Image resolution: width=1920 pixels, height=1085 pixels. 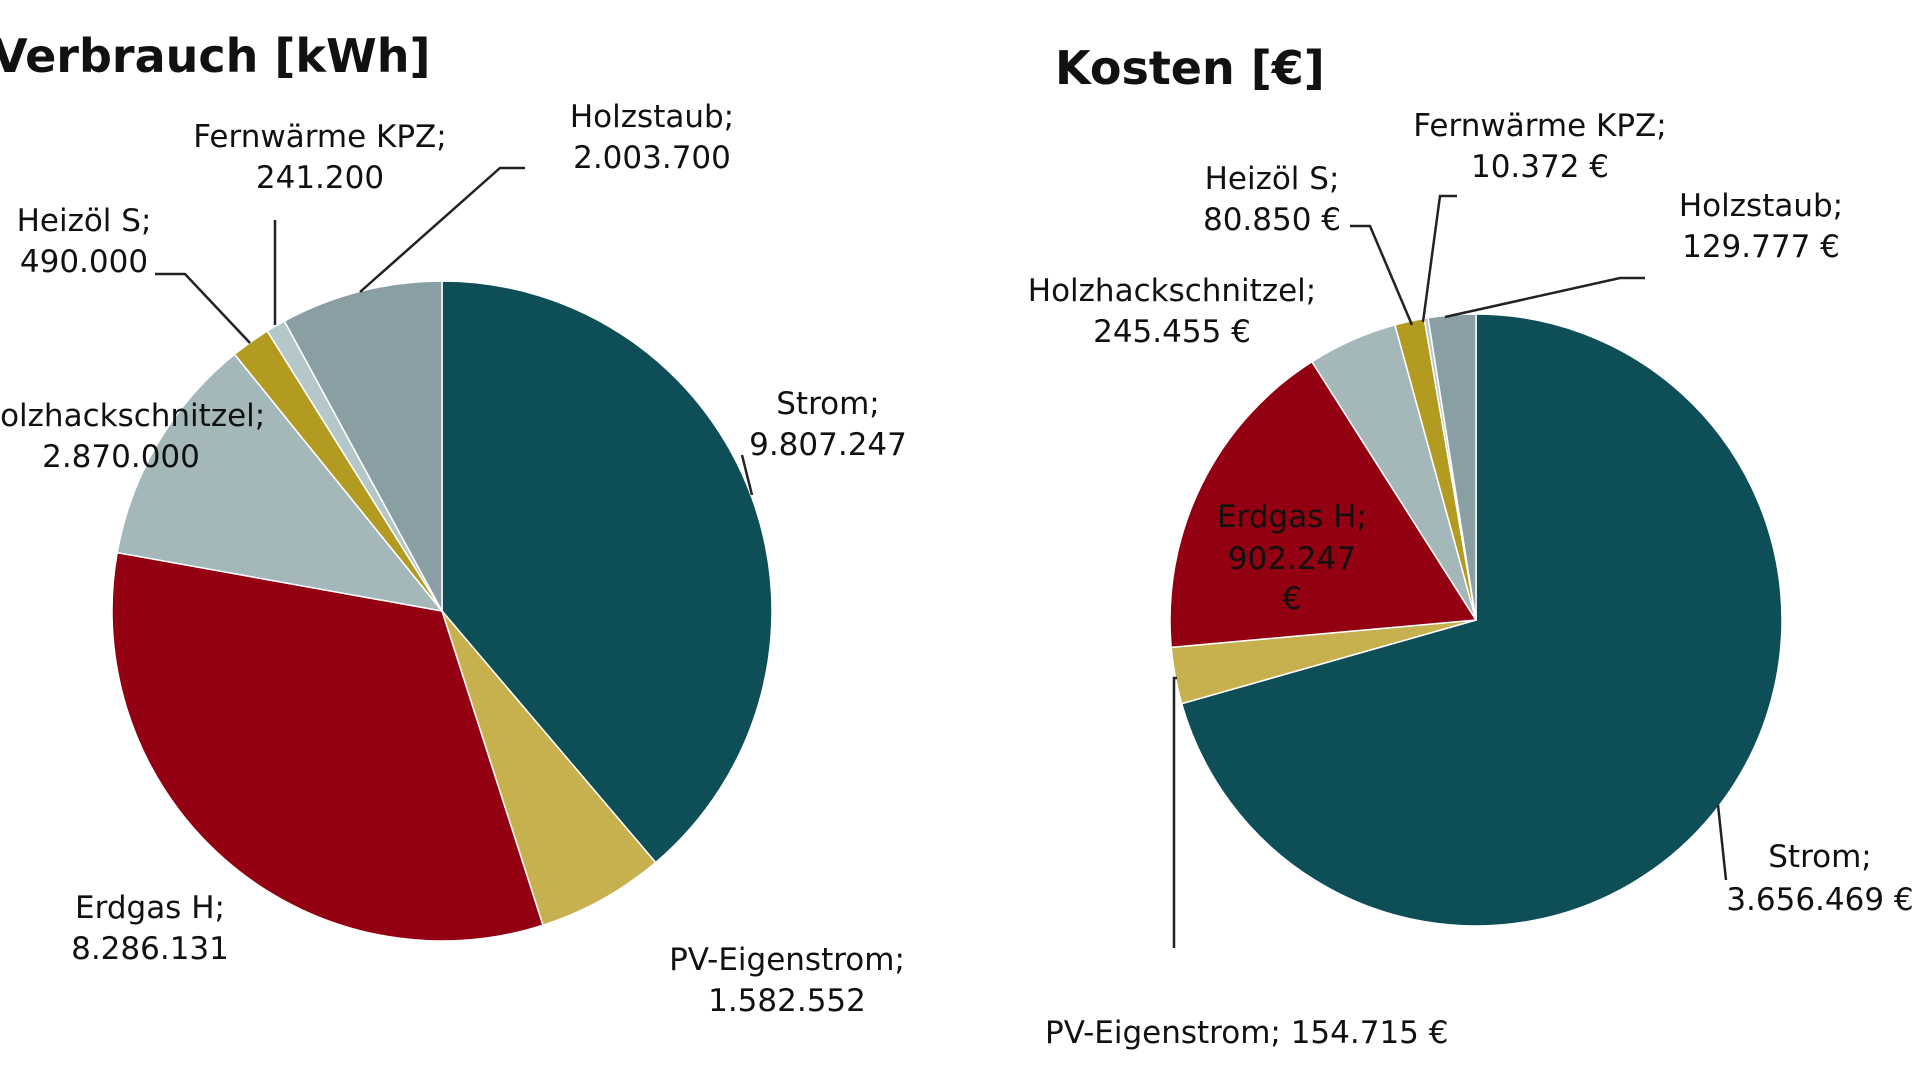 I want to click on data-label-erdgas-kosten: Erdgas H; 902.247 €, so click(x=1292, y=558).